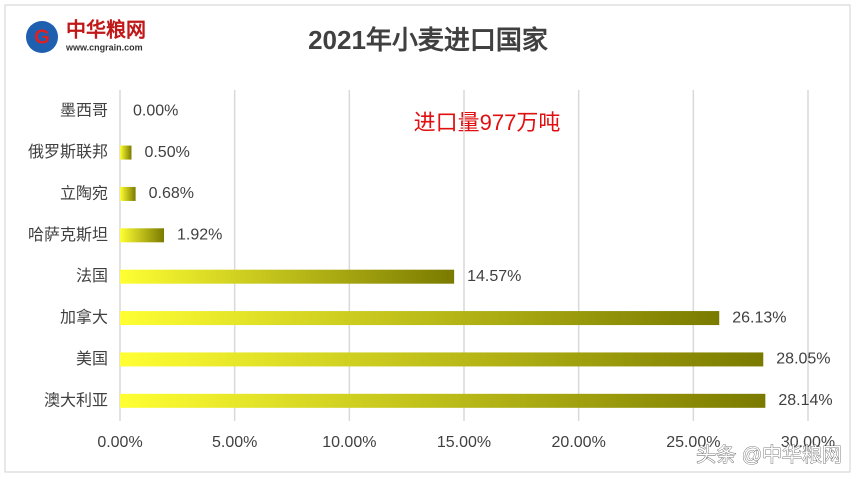  I want to click on x-tick-label: 0.00%, so click(119, 442).